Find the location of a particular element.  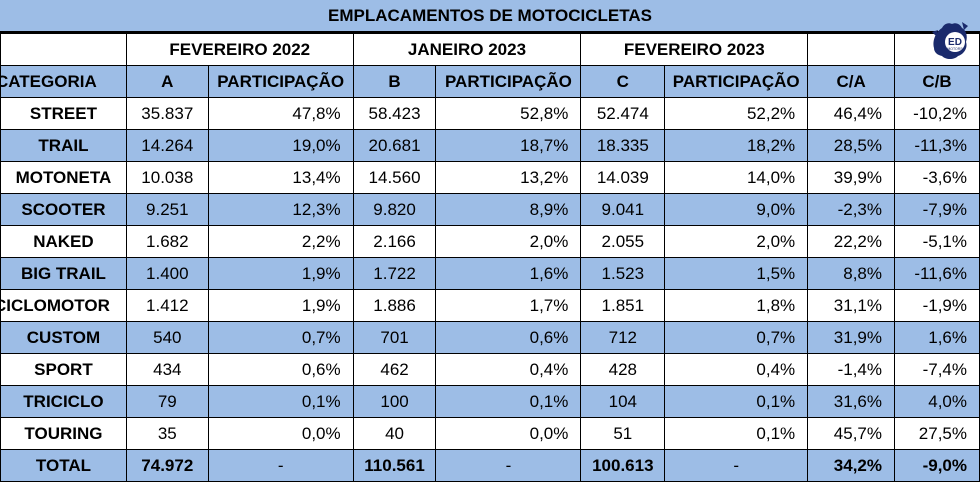

value-cell: 1.722 is located at coordinates (394, 273).